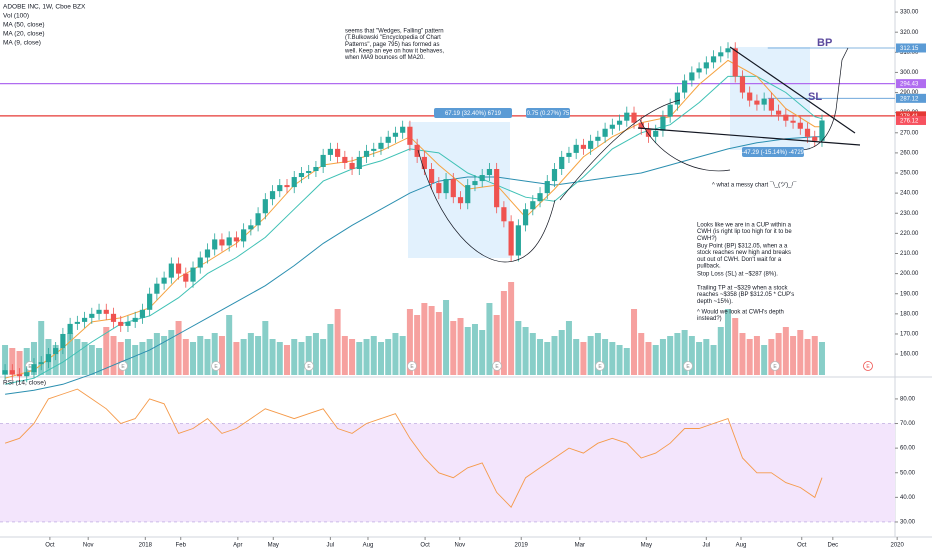  I want to click on y-tick-label: 180.00, so click(909, 314).